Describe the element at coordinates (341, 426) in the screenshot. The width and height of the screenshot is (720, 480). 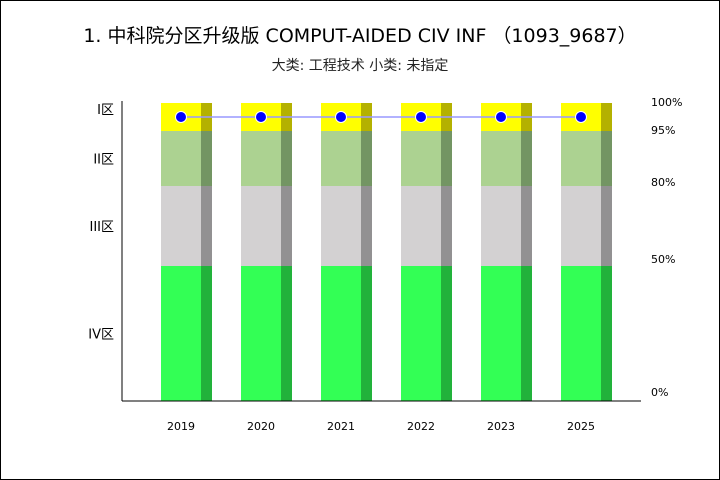
I see `x-tick-label: 2021` at that location.